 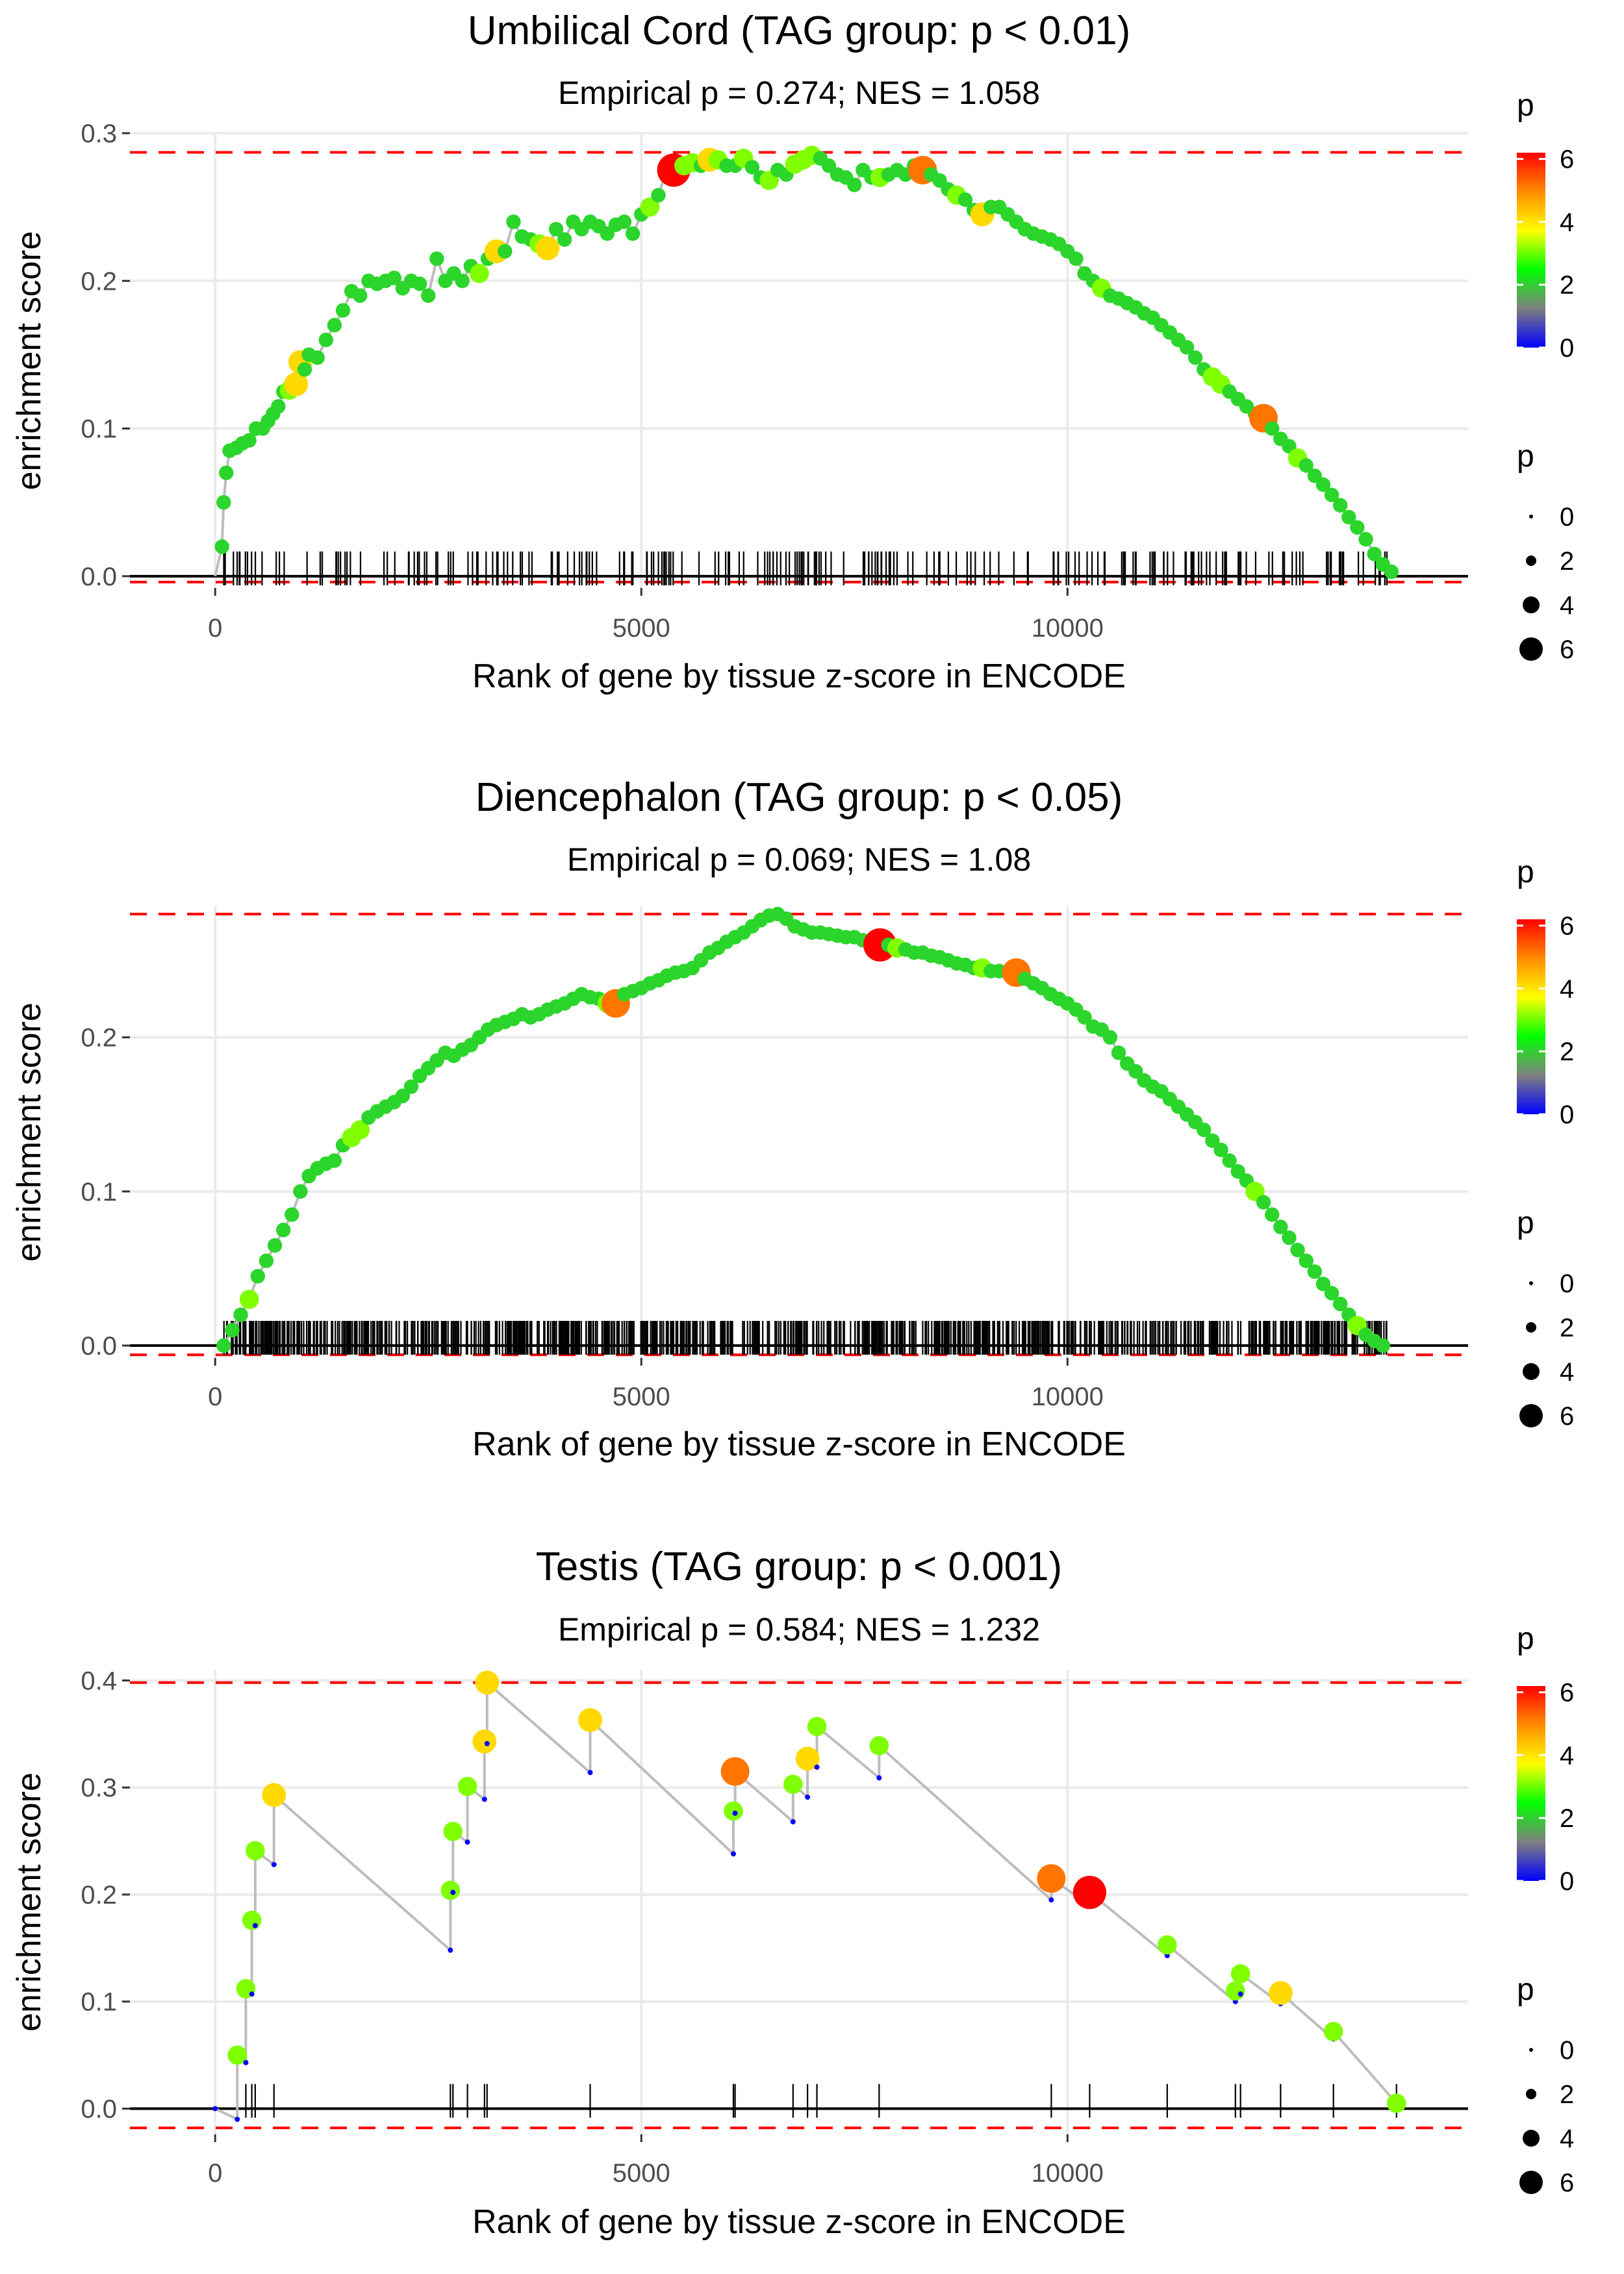 What do you see at coordinates (799, 859) in the screenshot?
I see `chart-subtitle: Empirical p = 0.069; NES = 1.08` at bounding box center [799, 859].